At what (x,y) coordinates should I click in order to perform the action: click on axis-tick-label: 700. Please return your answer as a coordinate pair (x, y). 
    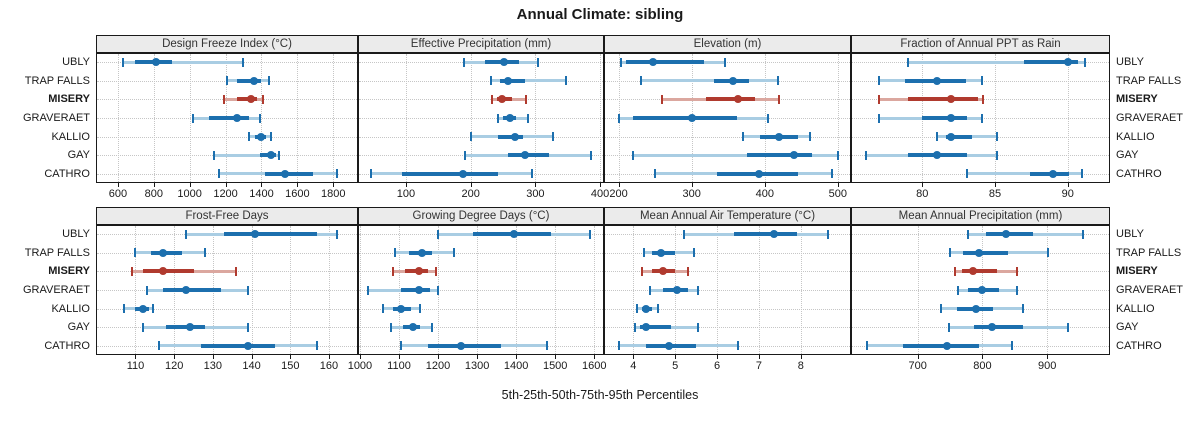
    Looking at the image, I should click on (917, 366).